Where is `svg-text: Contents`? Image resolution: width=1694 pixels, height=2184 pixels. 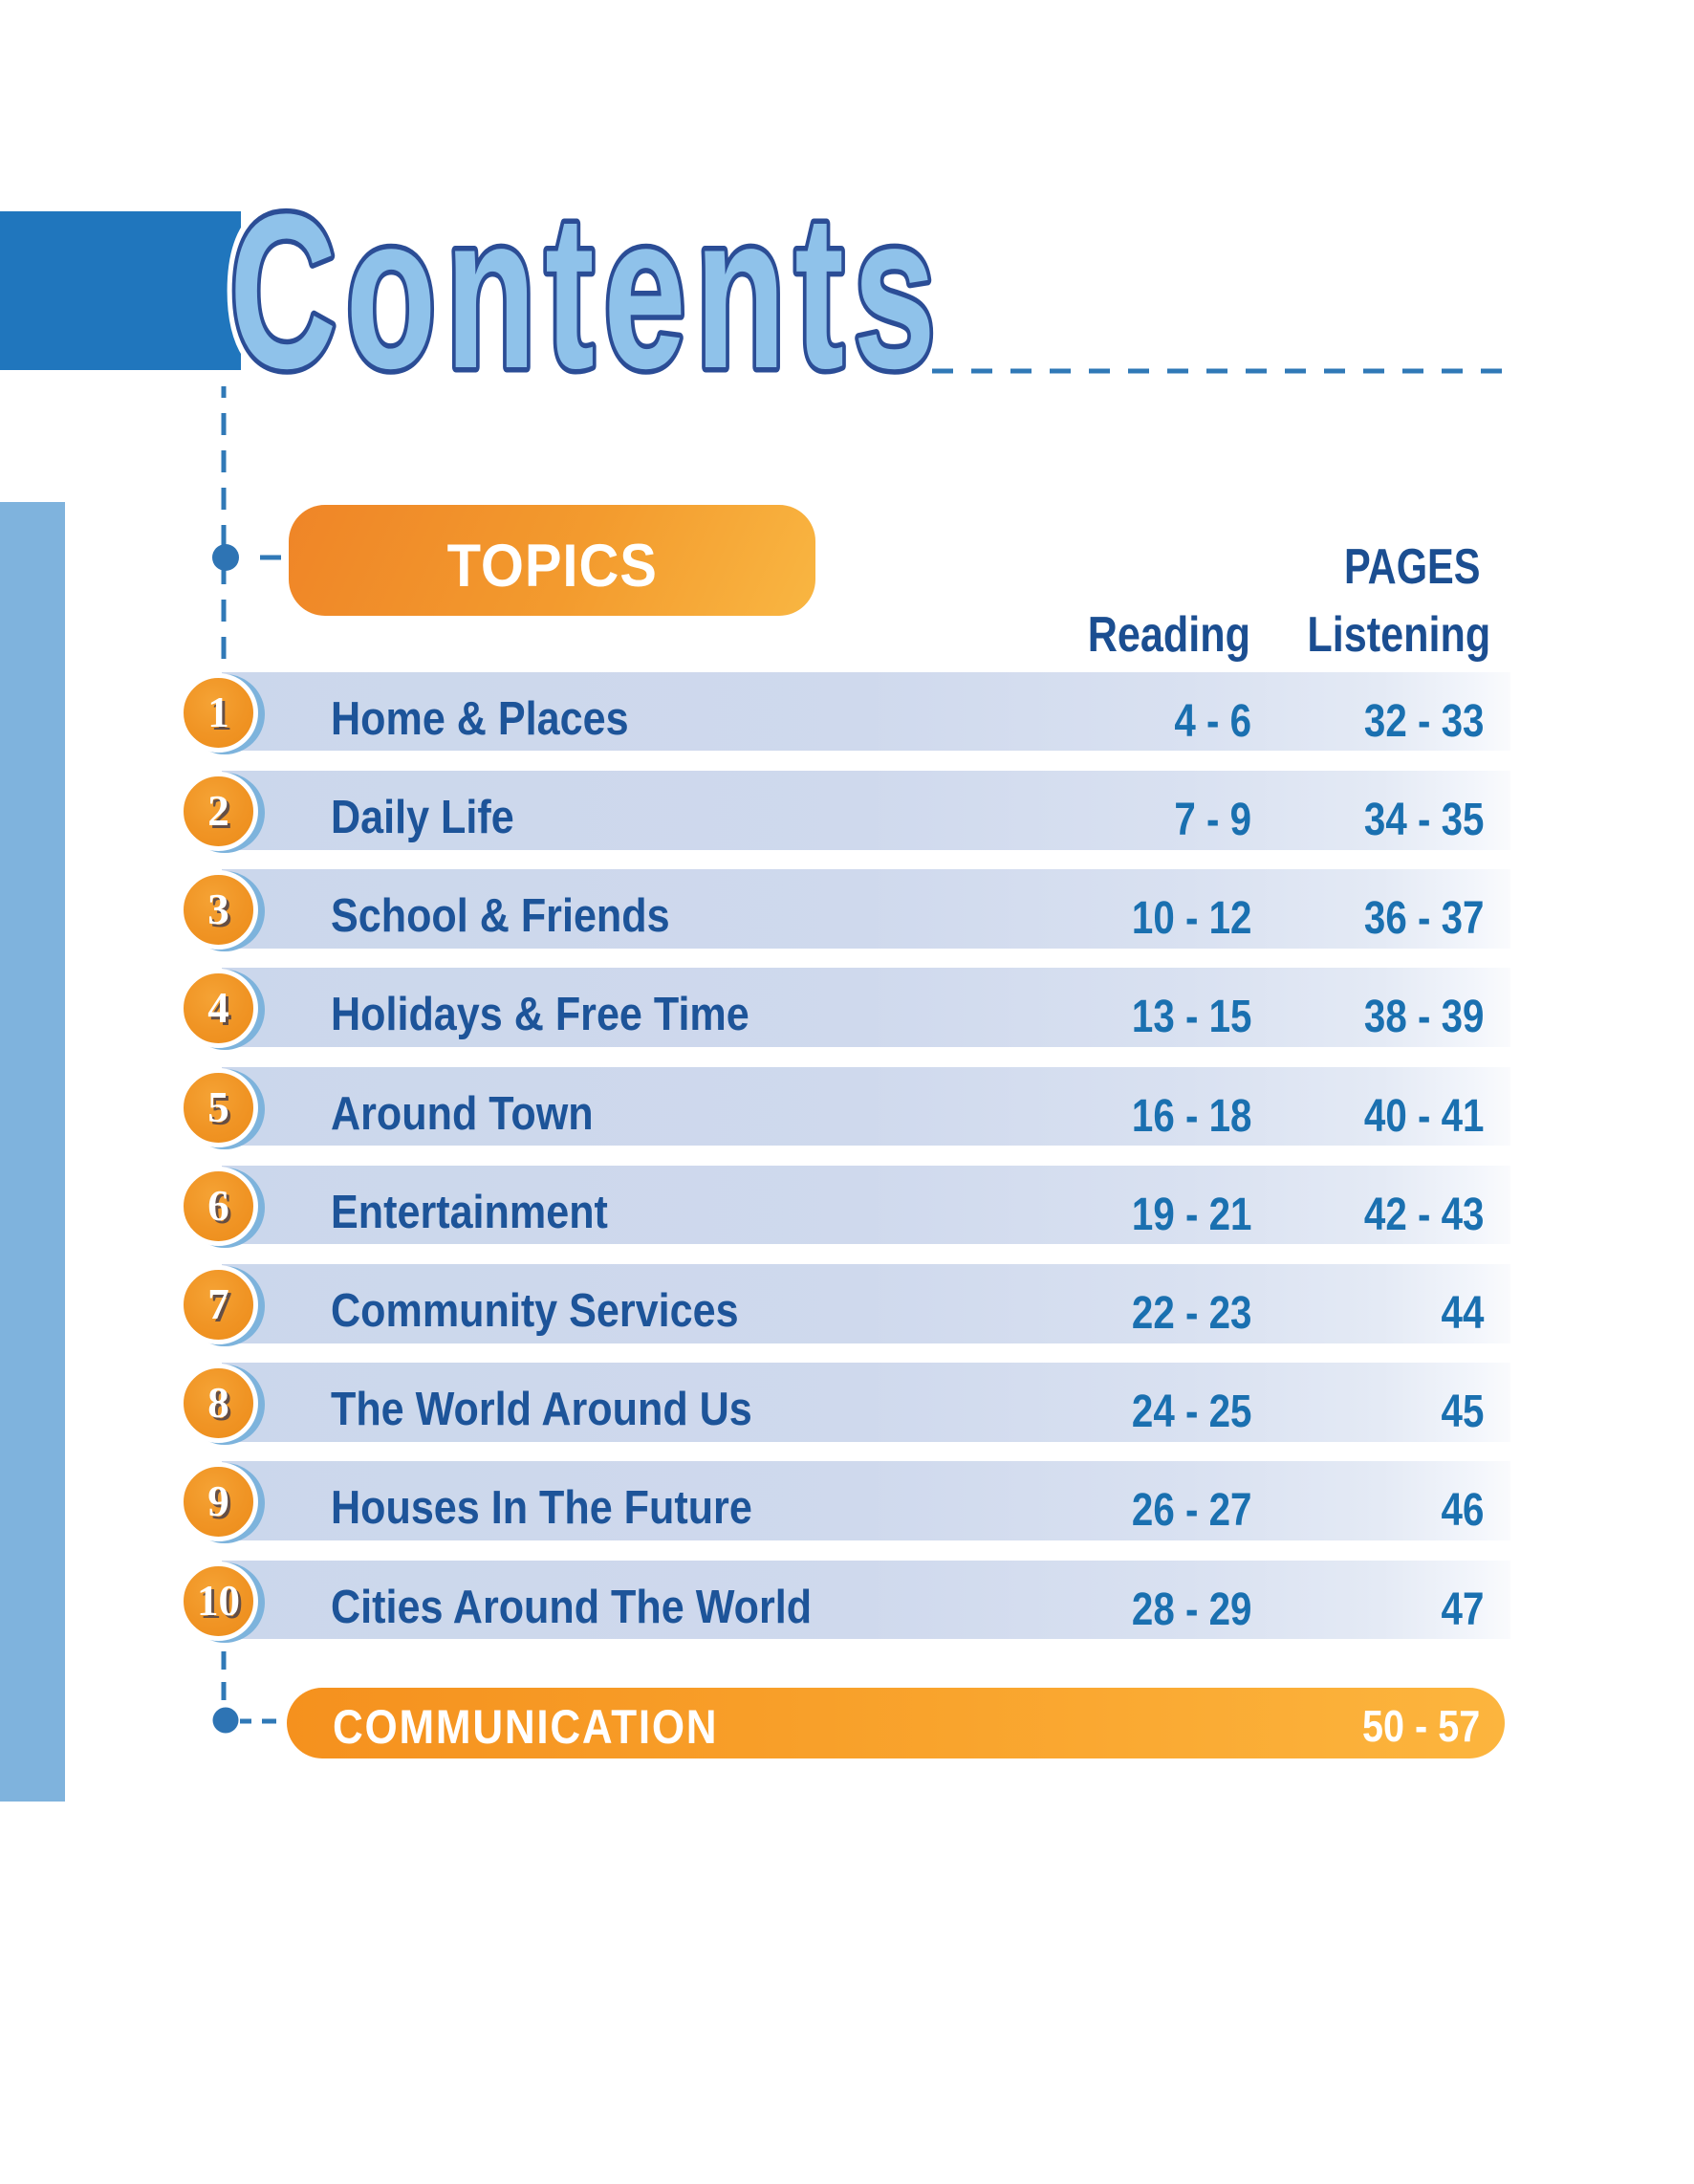 svg-text: Contents is located at coordinates (587, 290).